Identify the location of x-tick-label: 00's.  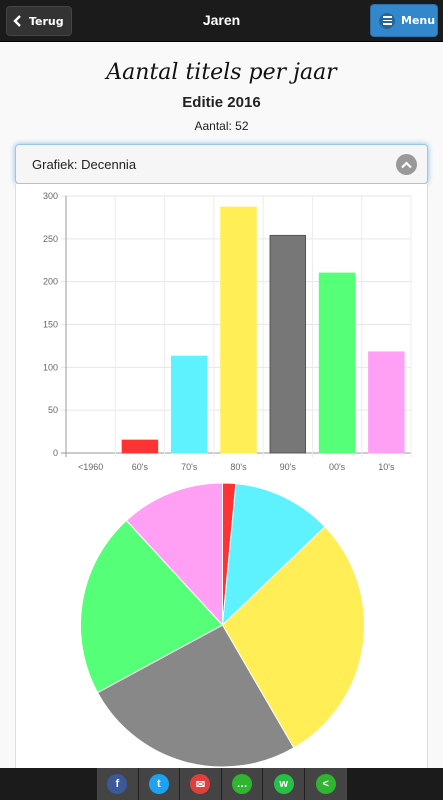
(337, 467).